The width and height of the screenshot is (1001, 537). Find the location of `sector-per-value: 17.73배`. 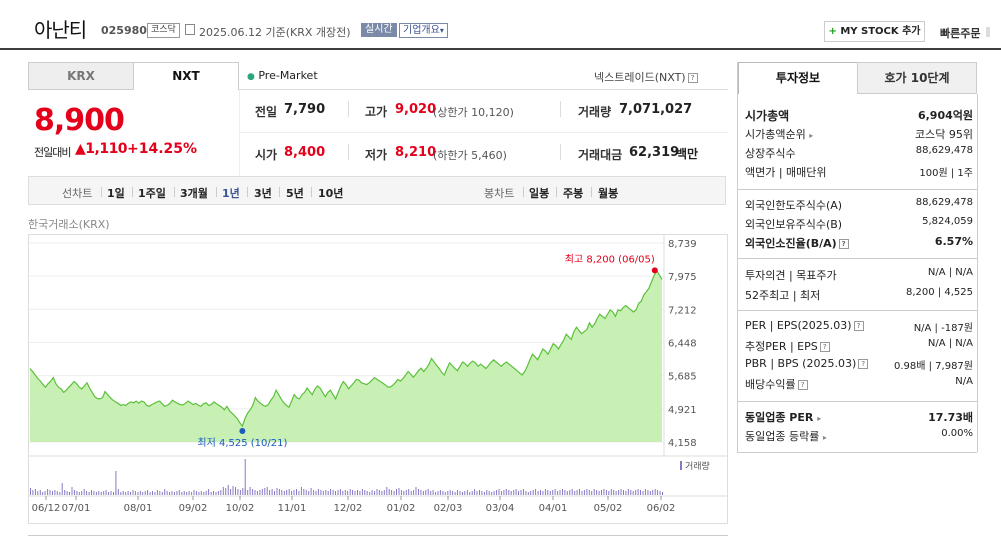

sector-per-value: 17.73배 is located at coordinates (950, 417).